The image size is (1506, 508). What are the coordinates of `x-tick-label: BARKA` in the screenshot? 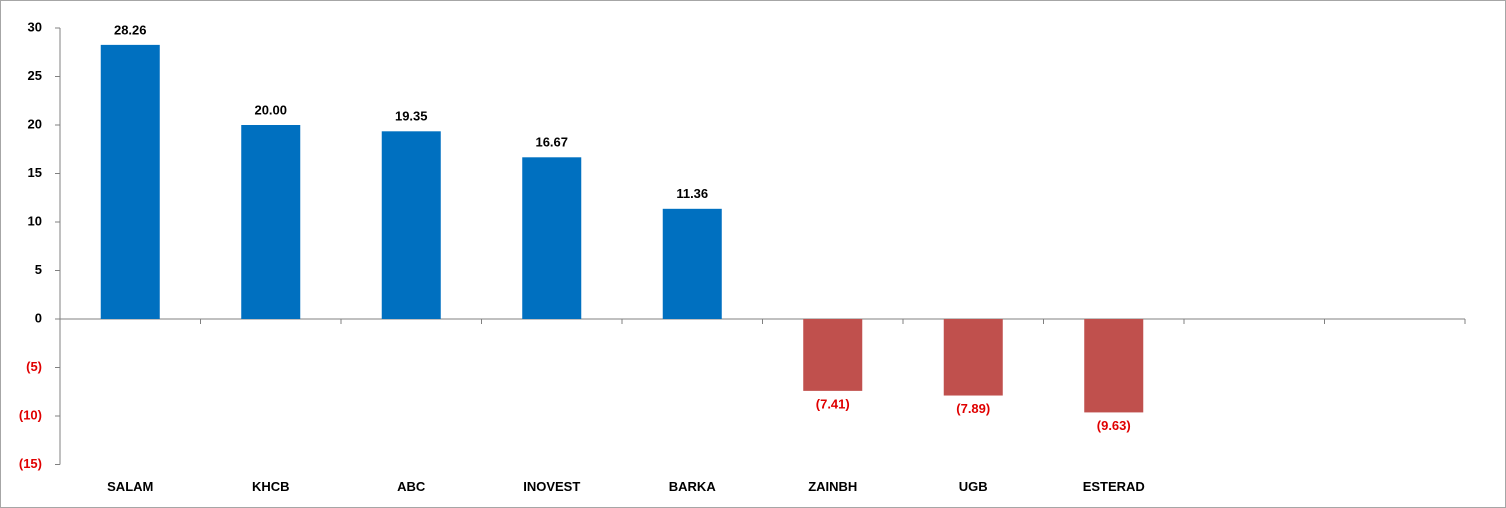 It's located at (693, 486).